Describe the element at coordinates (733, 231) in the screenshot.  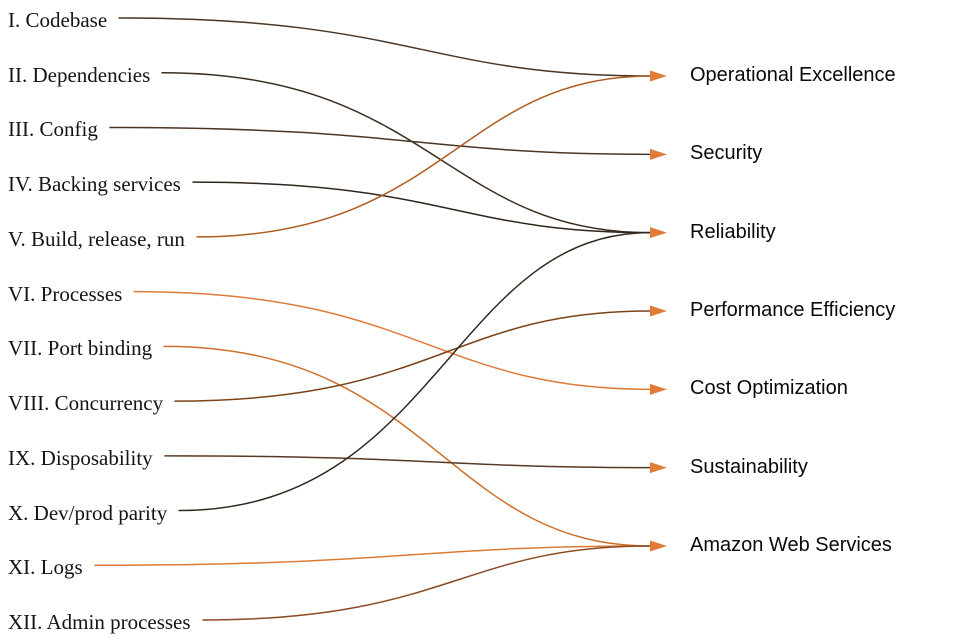
I see `pillar-label-reliability: Reliability` at that location.